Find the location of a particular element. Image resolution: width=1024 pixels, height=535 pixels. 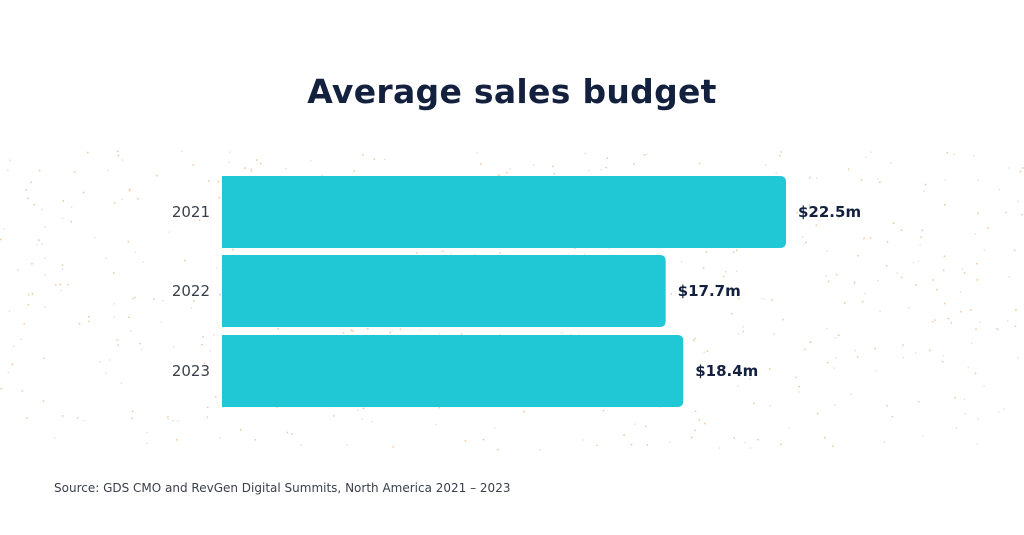

value-label: $22.5m is located at coordinates (829, 212).